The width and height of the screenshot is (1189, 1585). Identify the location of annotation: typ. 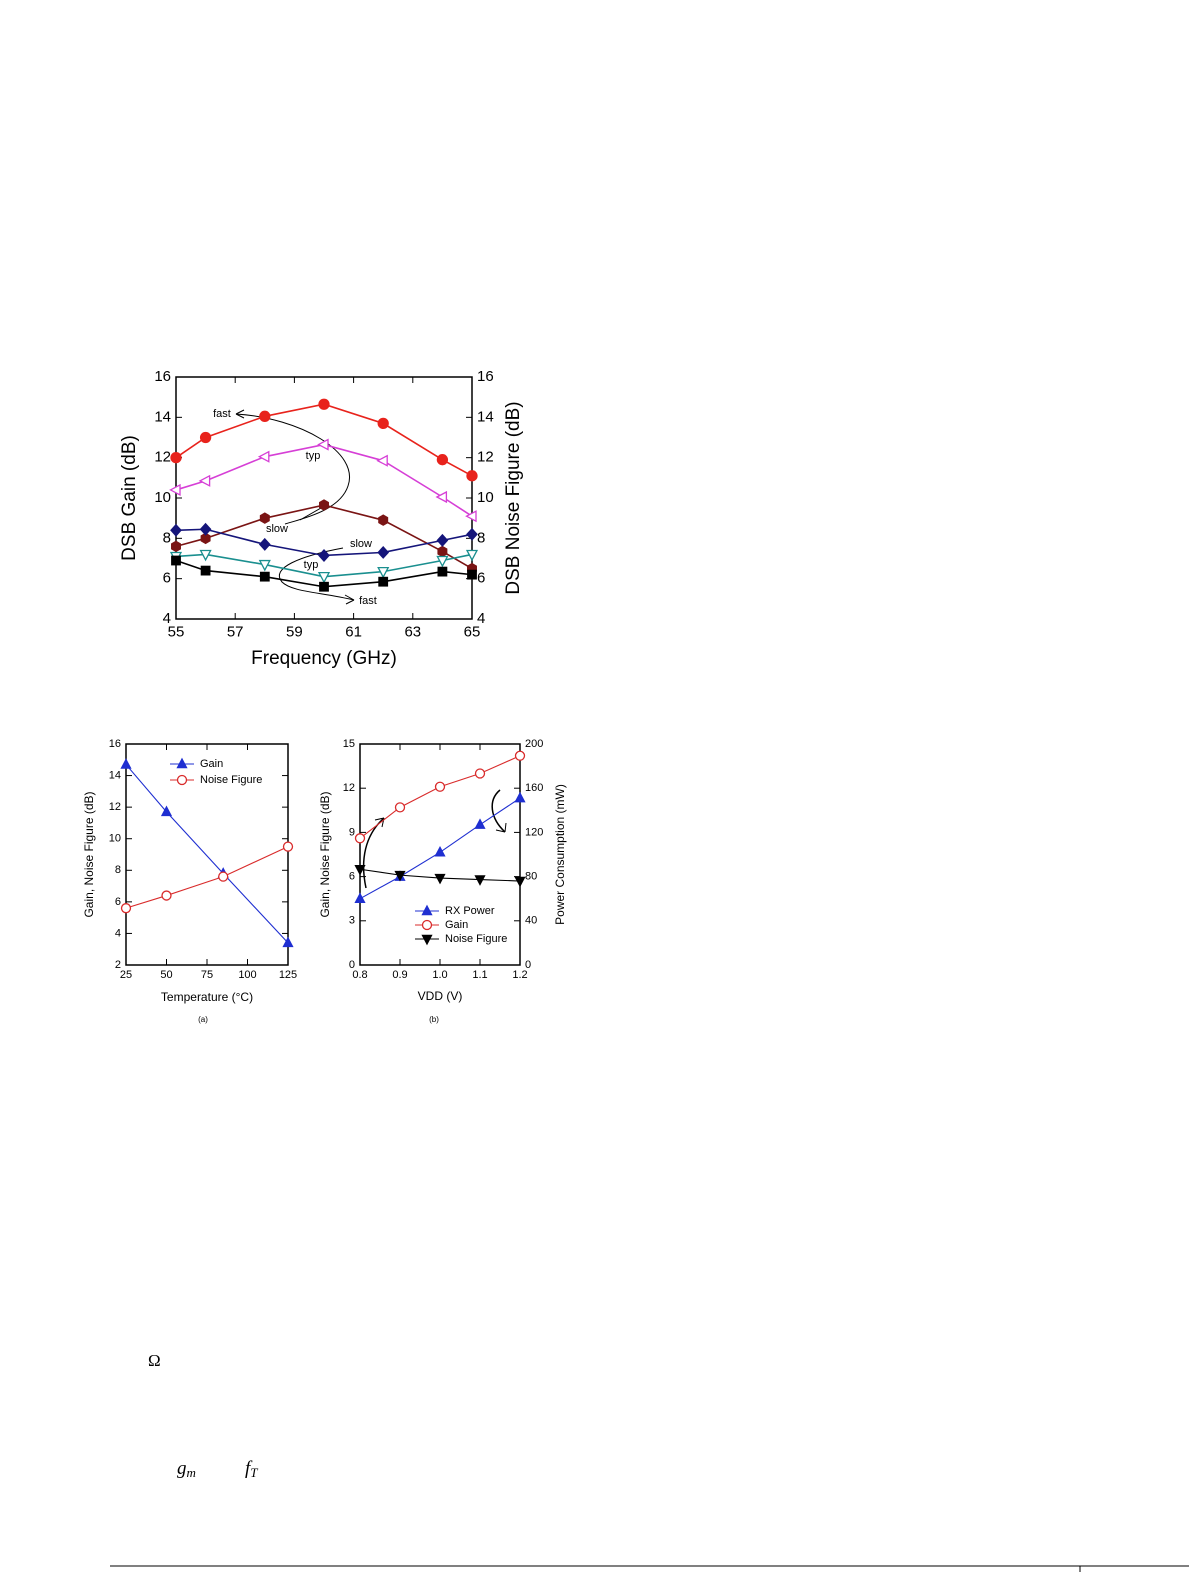
(311, 565).